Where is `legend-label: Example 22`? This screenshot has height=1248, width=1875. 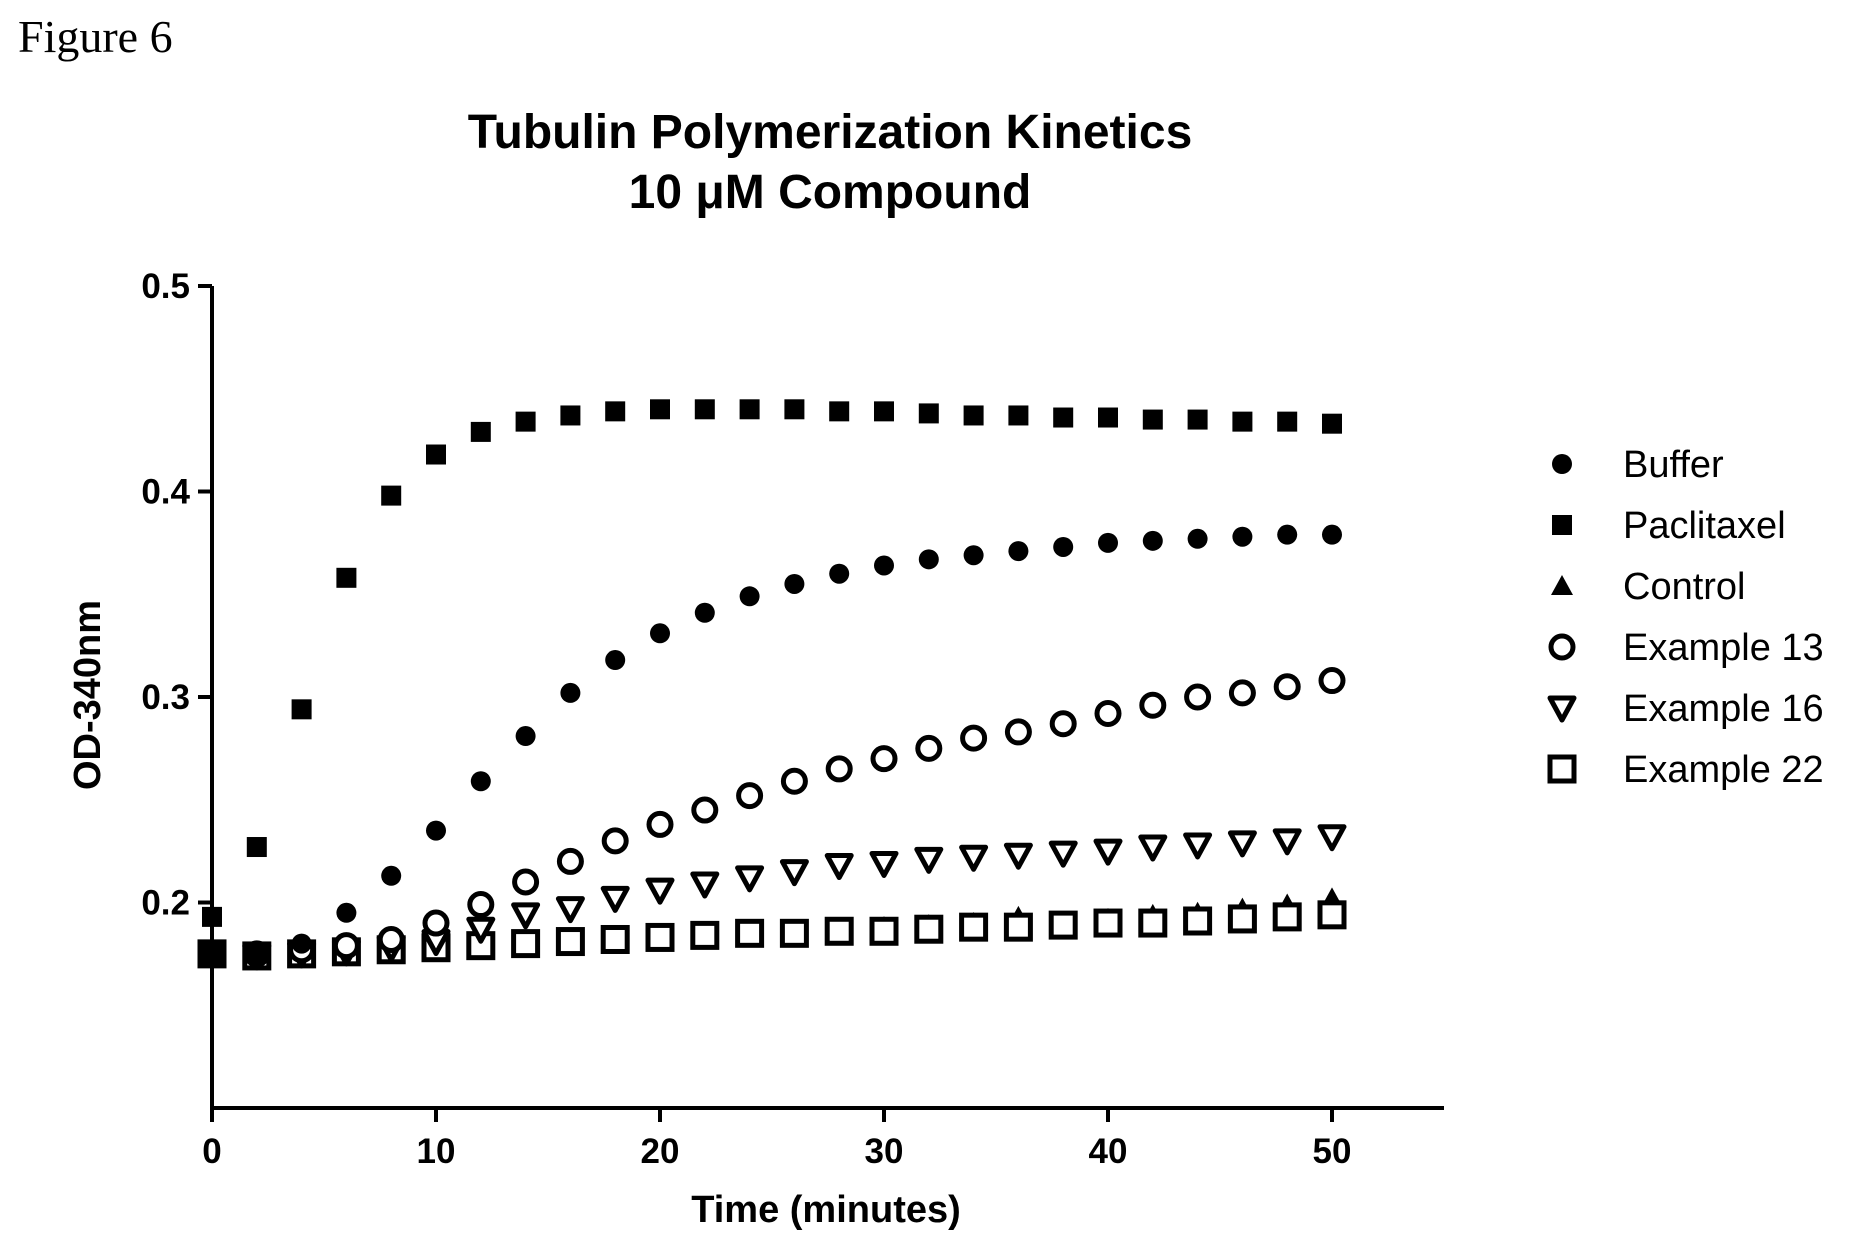
legend-label: Example 22 is located at coordinates (1723, 770).